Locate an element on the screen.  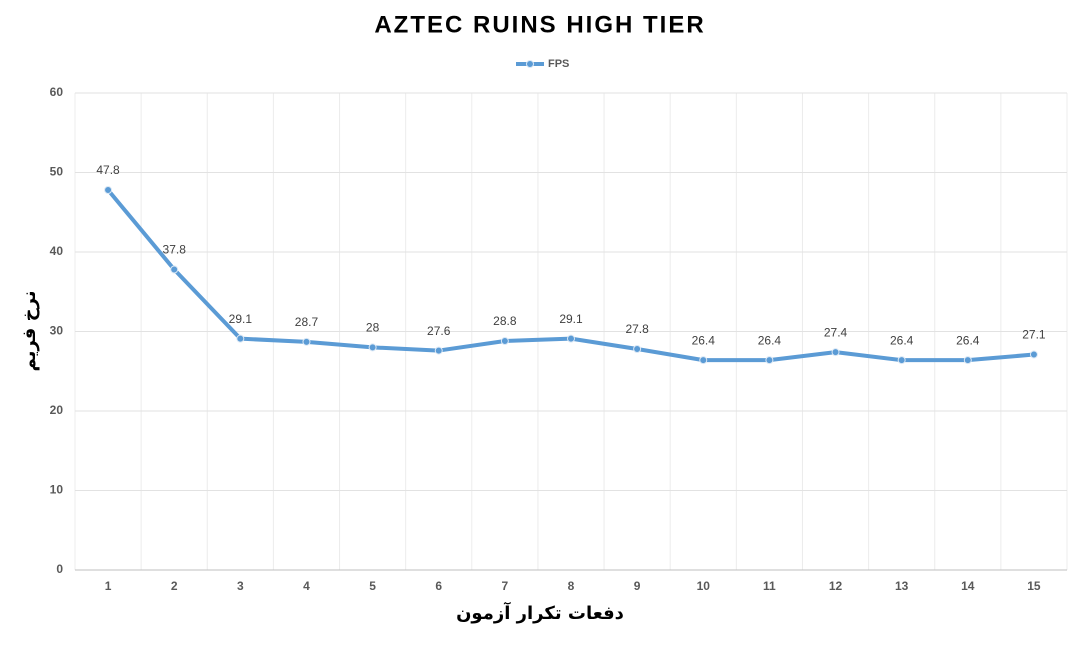
x-tick-label: 8 is located at coordinates (571, 586).